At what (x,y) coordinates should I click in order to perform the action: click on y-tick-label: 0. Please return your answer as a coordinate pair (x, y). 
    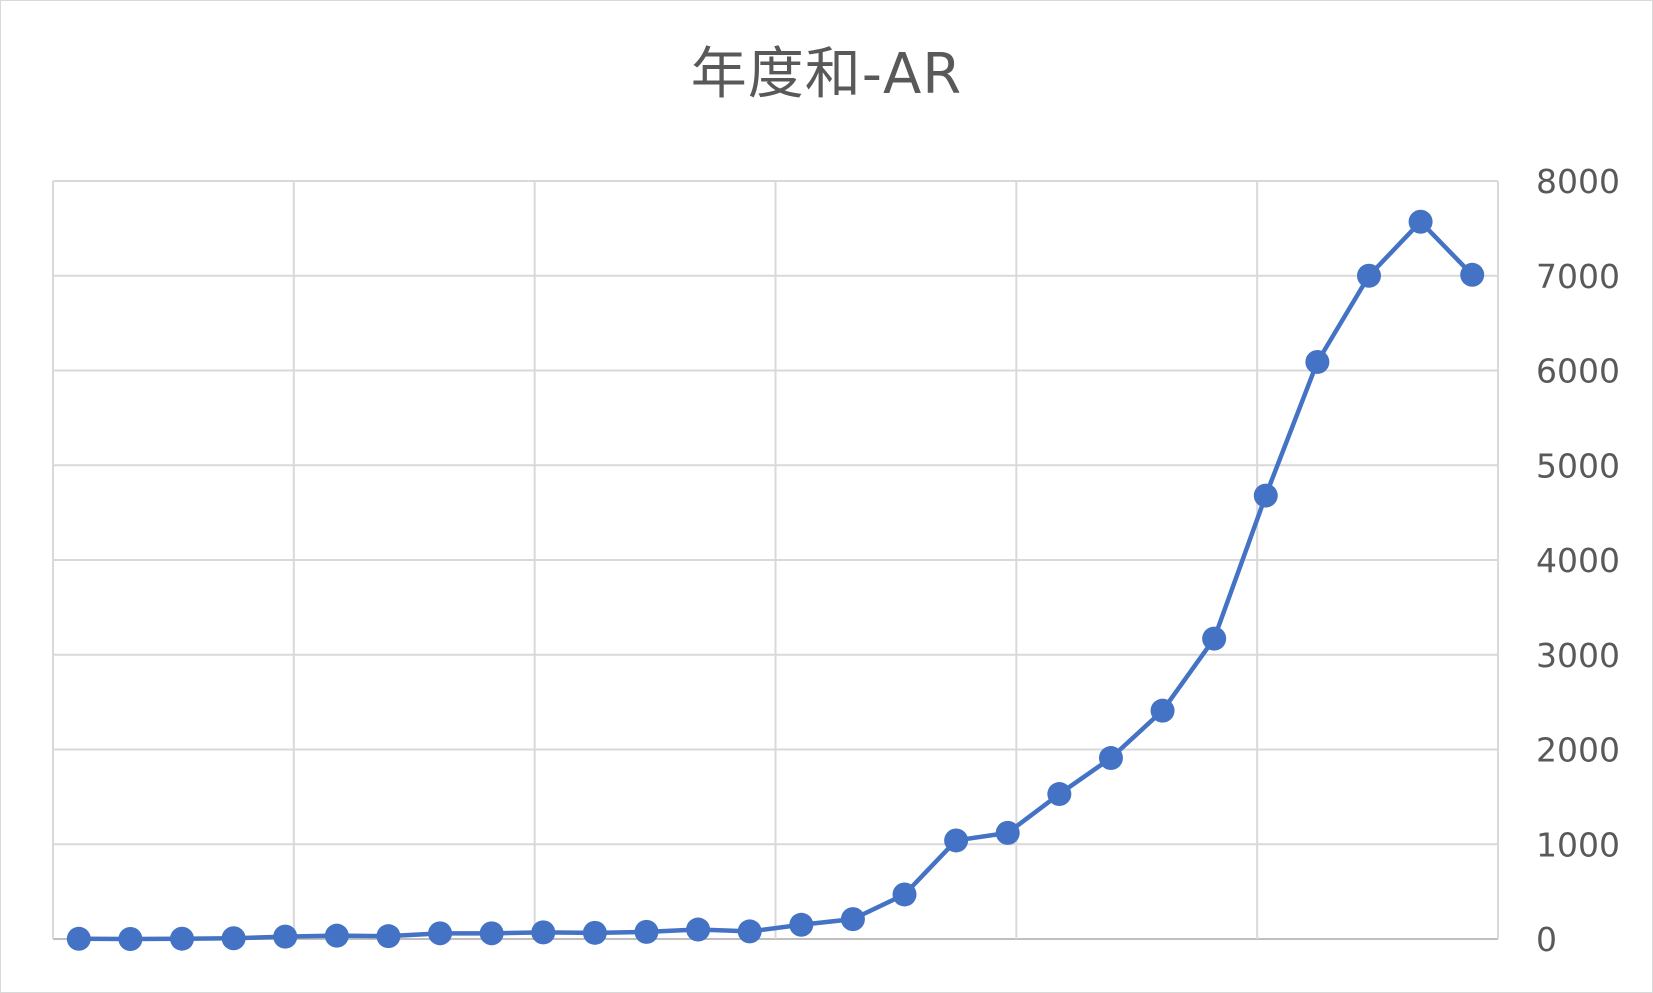
    Looking at the image, I should click on (1546, 939).